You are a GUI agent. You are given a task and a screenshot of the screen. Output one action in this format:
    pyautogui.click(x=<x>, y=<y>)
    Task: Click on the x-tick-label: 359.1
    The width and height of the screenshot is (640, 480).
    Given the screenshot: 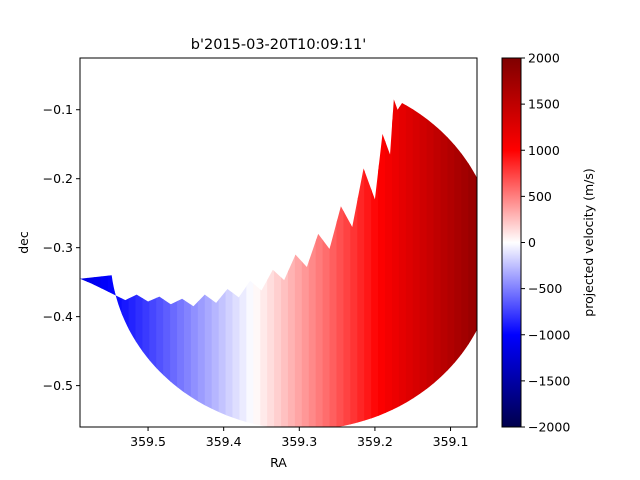 What is the action you would take?
    pyautogui.click(x=451, y=441)
    